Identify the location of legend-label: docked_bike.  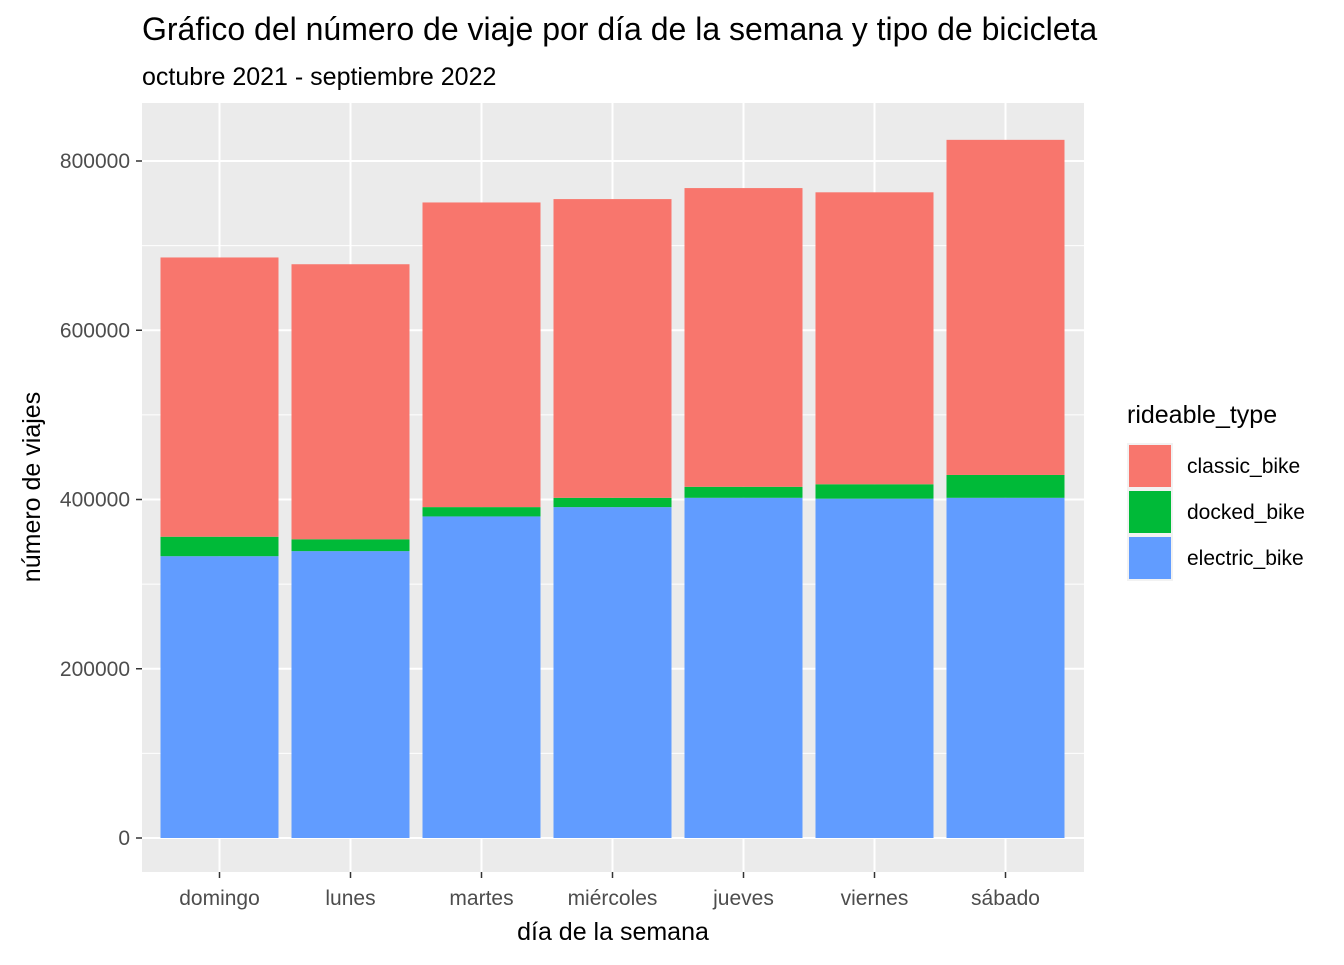
(1246, 512).